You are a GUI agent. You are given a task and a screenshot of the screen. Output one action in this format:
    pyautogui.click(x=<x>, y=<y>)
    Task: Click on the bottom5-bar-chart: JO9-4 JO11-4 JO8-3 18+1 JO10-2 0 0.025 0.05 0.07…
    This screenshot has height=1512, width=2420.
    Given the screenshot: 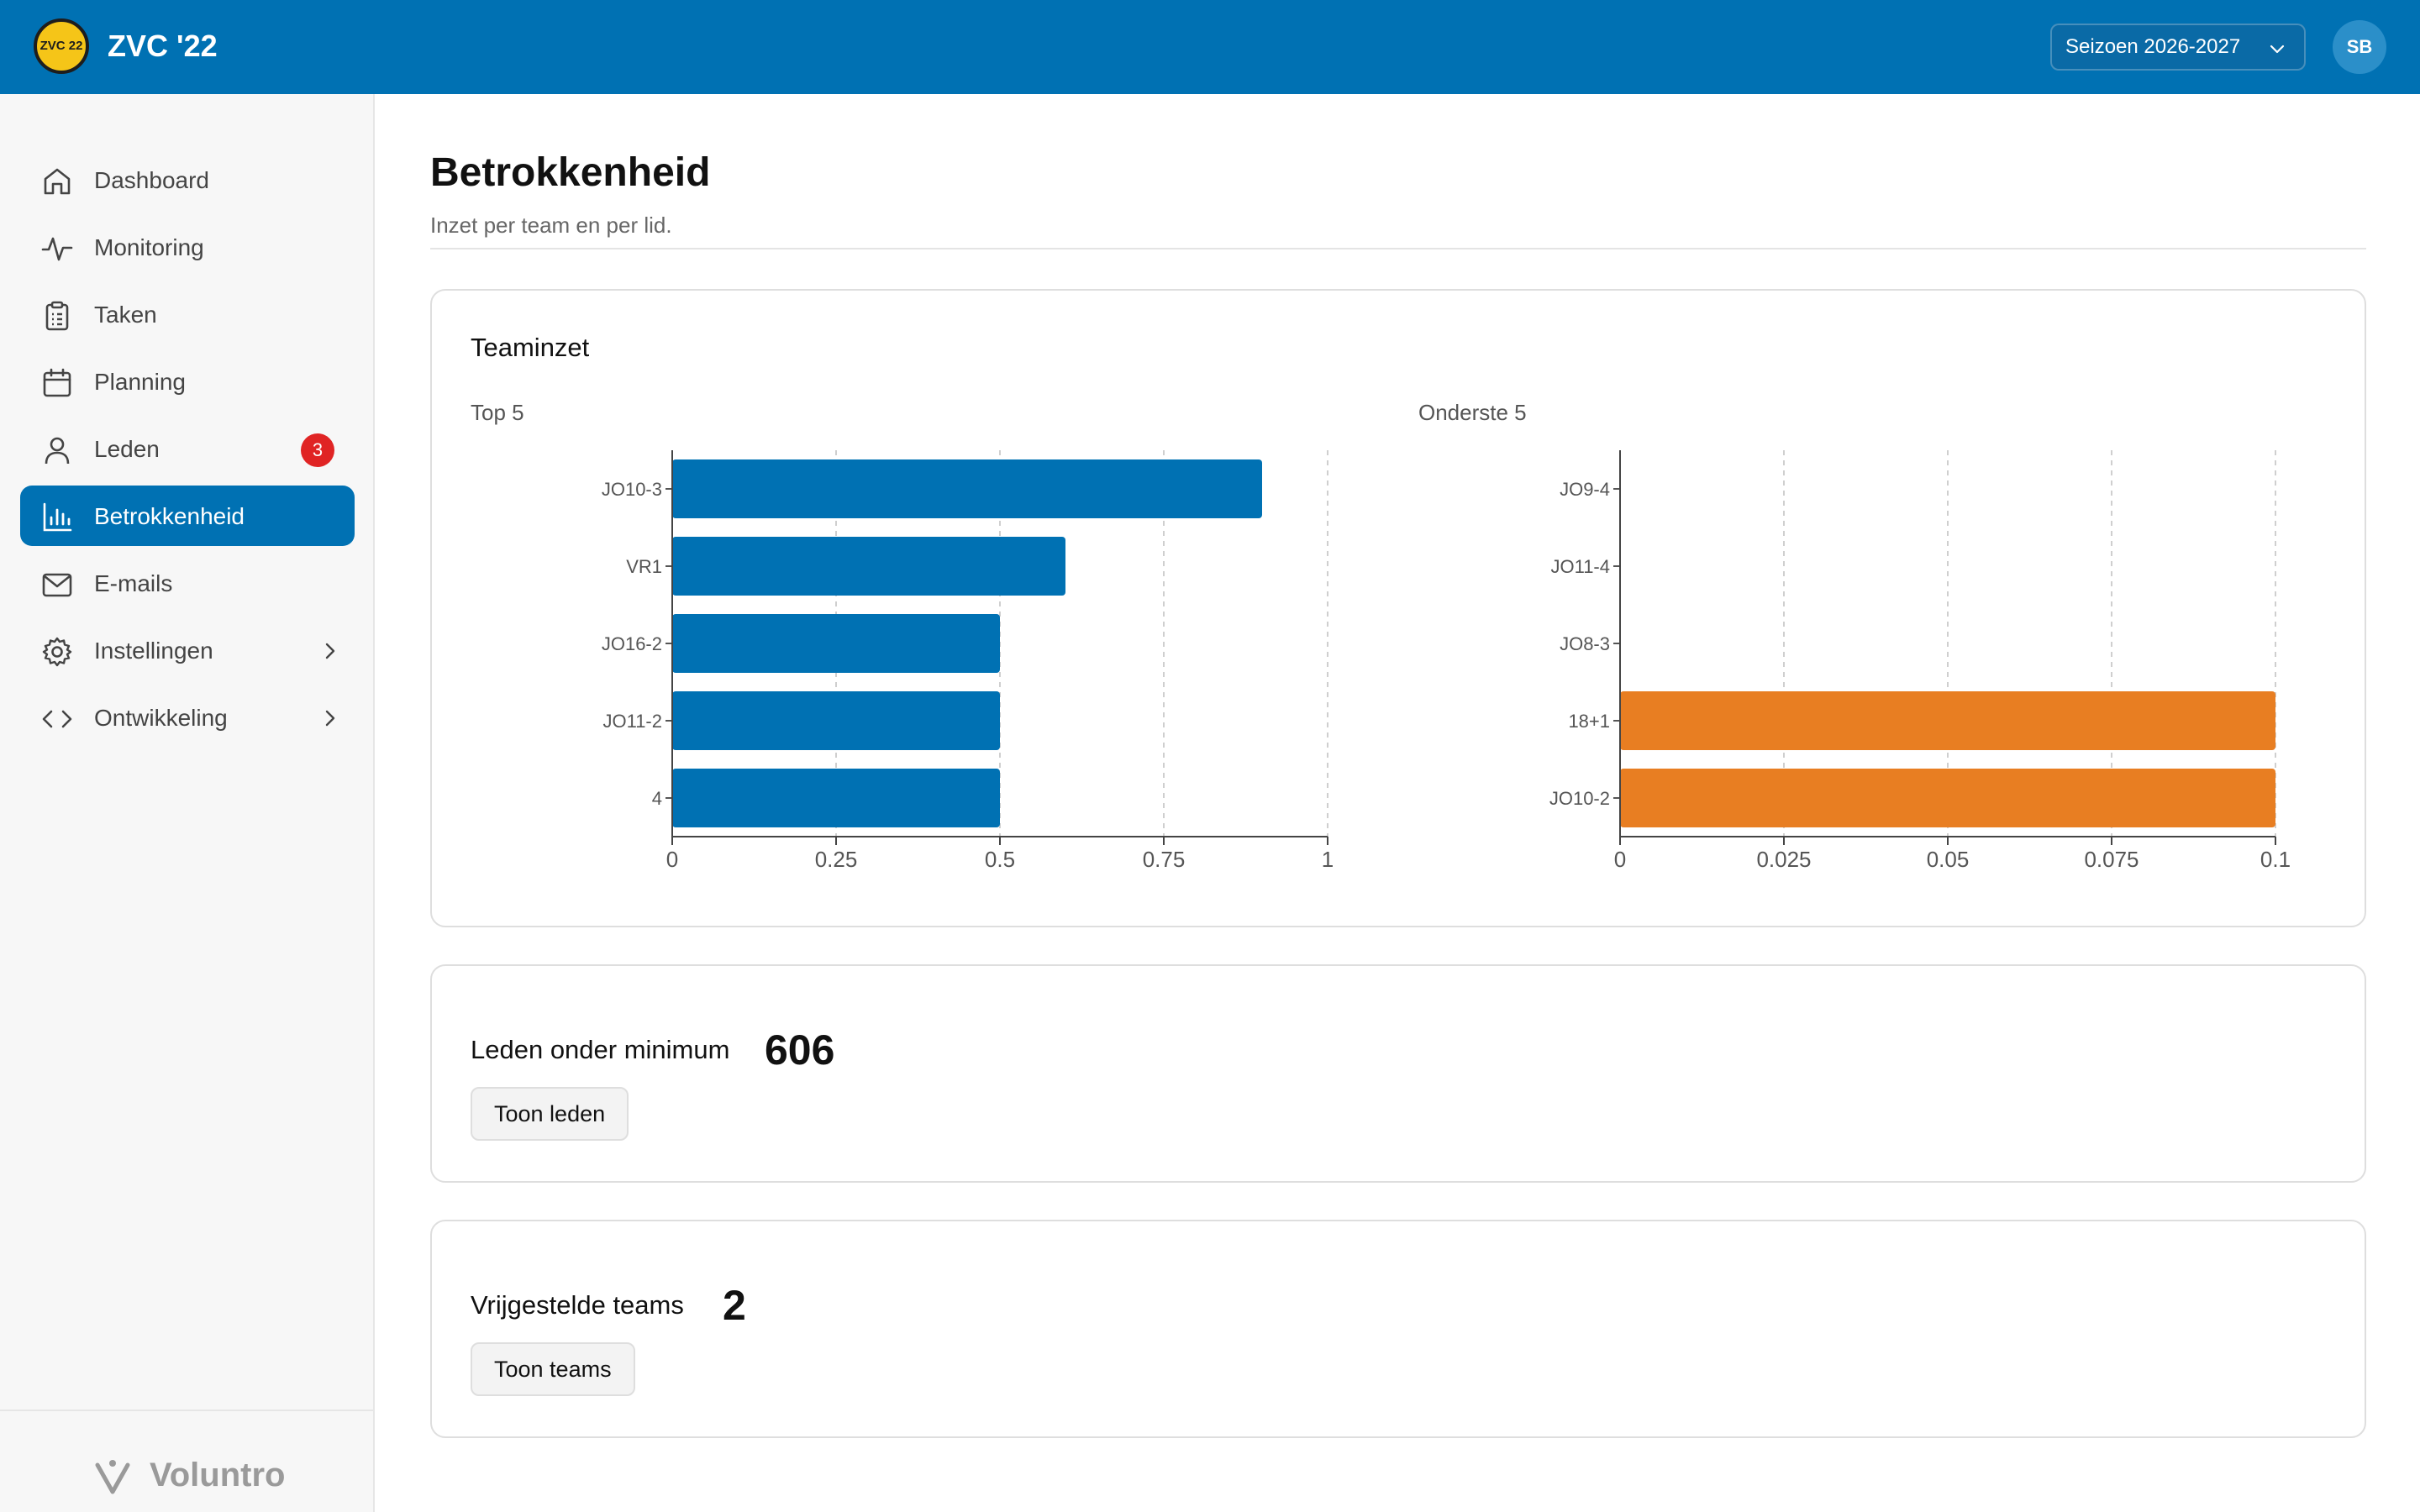 What is the action you would take?
    pyautogui.click(x=1920, y=661)
    